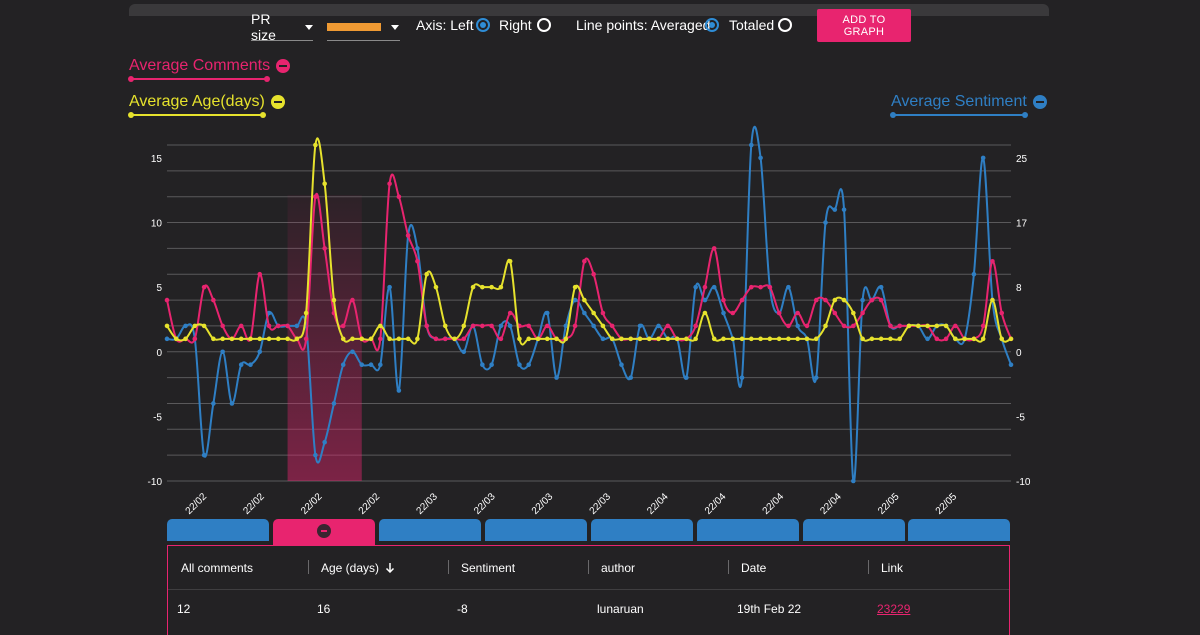  What do you see at coordinates (892, 568) in the screenshot?
I see `col-link: Link` at bounding box center [892, 568].